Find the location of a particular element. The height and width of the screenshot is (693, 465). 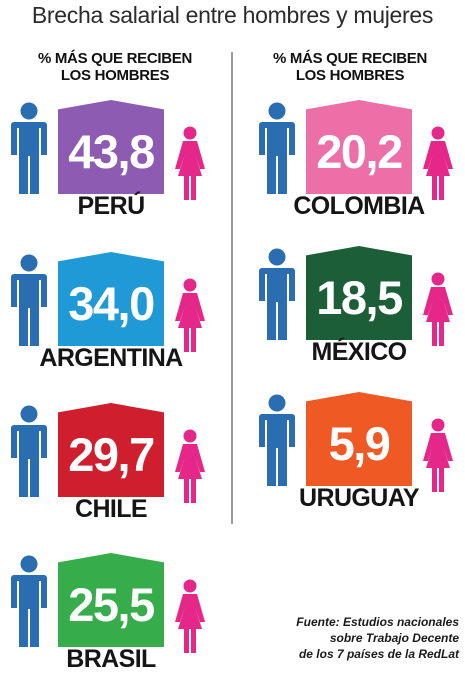

value-house: 18,5 is located at coordinates (359, 293).